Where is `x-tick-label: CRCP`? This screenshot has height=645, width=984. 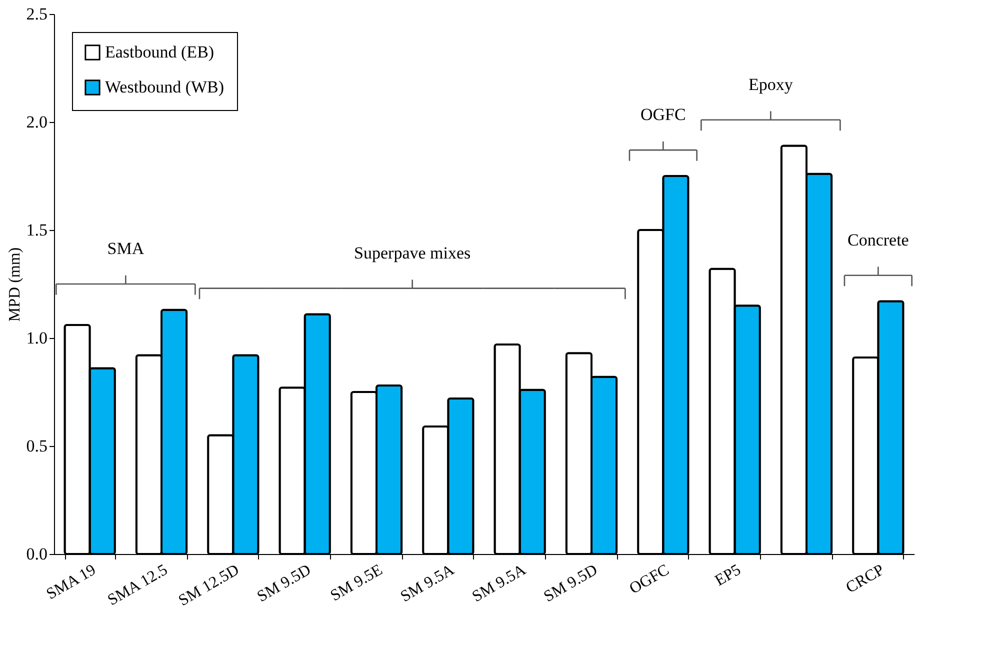 x-tick-label: CRCP is located at coordinates (865, 579).